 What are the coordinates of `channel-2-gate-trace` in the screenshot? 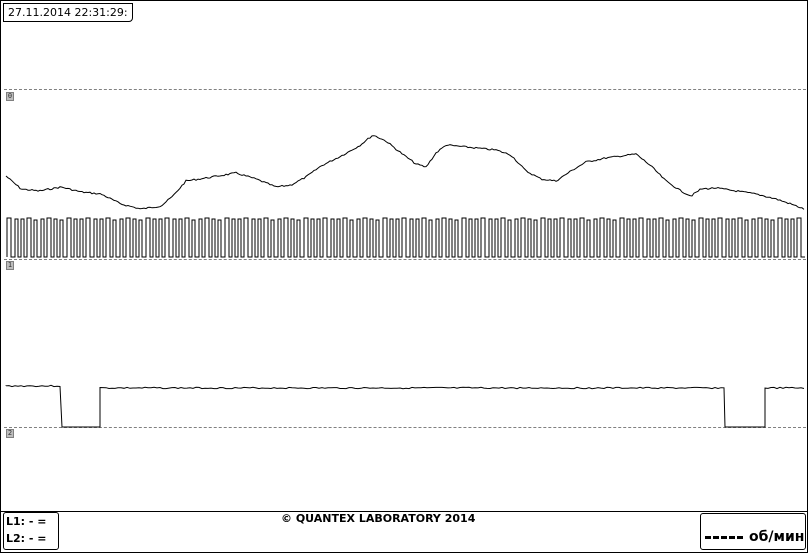 It's located at (405, 406).